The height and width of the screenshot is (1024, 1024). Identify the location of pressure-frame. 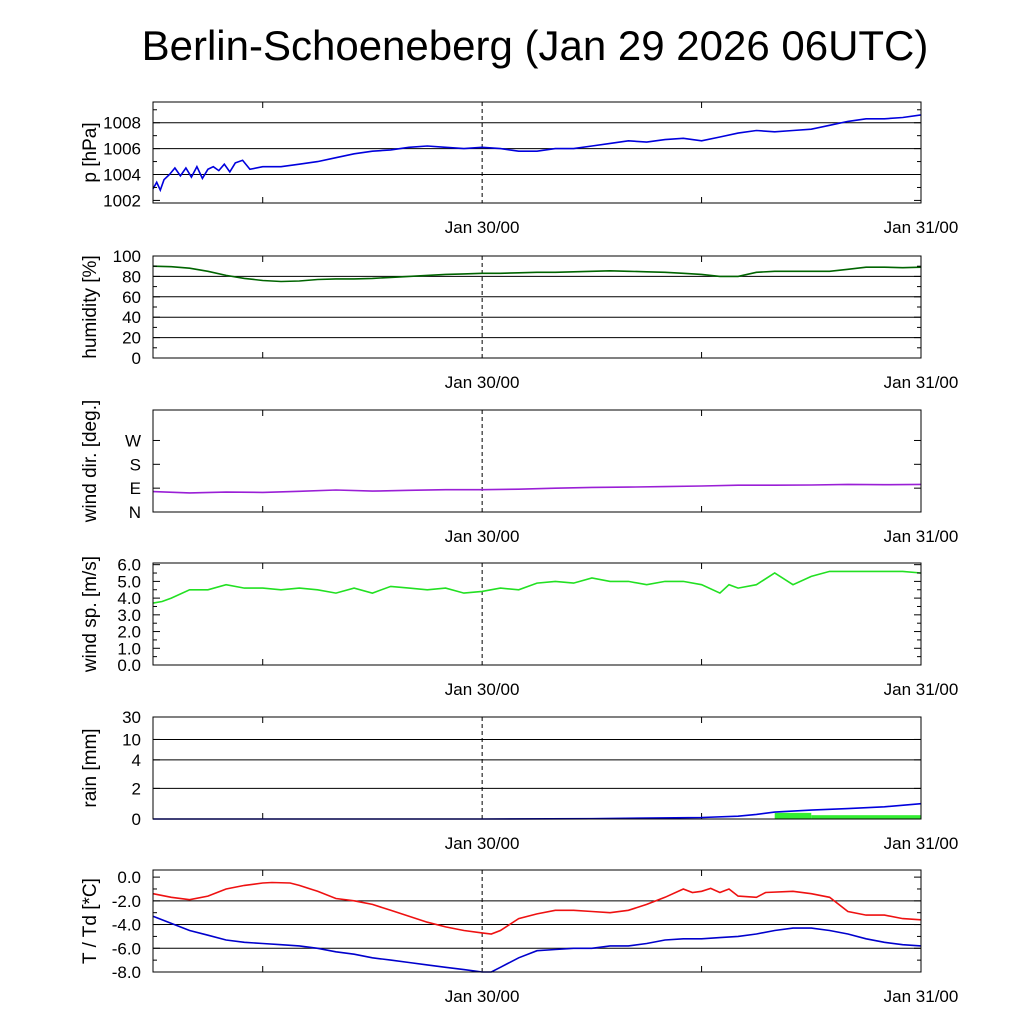
(537, 152).